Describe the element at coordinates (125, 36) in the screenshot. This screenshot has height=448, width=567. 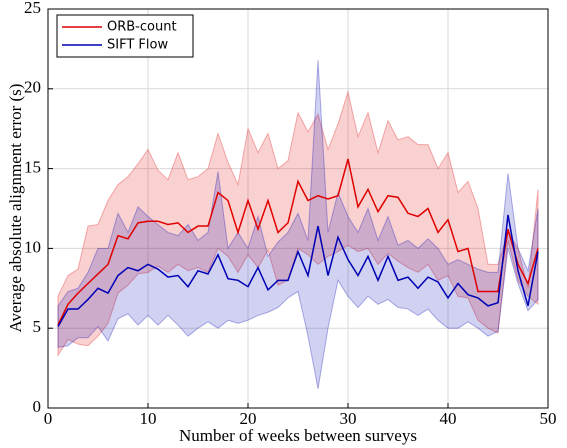
I see `legend-box` at that location.